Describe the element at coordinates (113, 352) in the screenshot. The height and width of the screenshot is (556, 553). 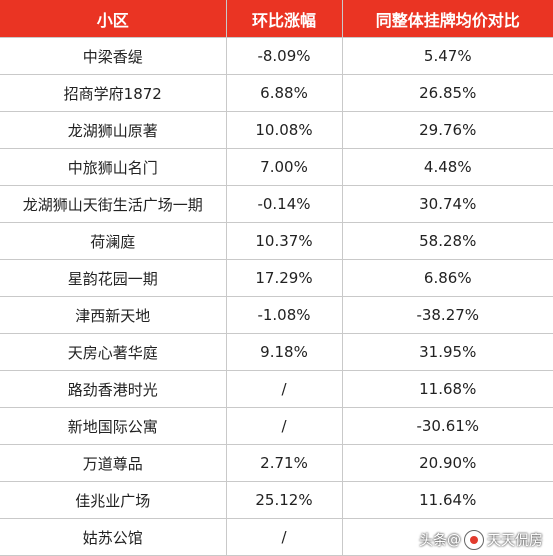
I see `community-name-cell: 天房心著华庭` at that location.